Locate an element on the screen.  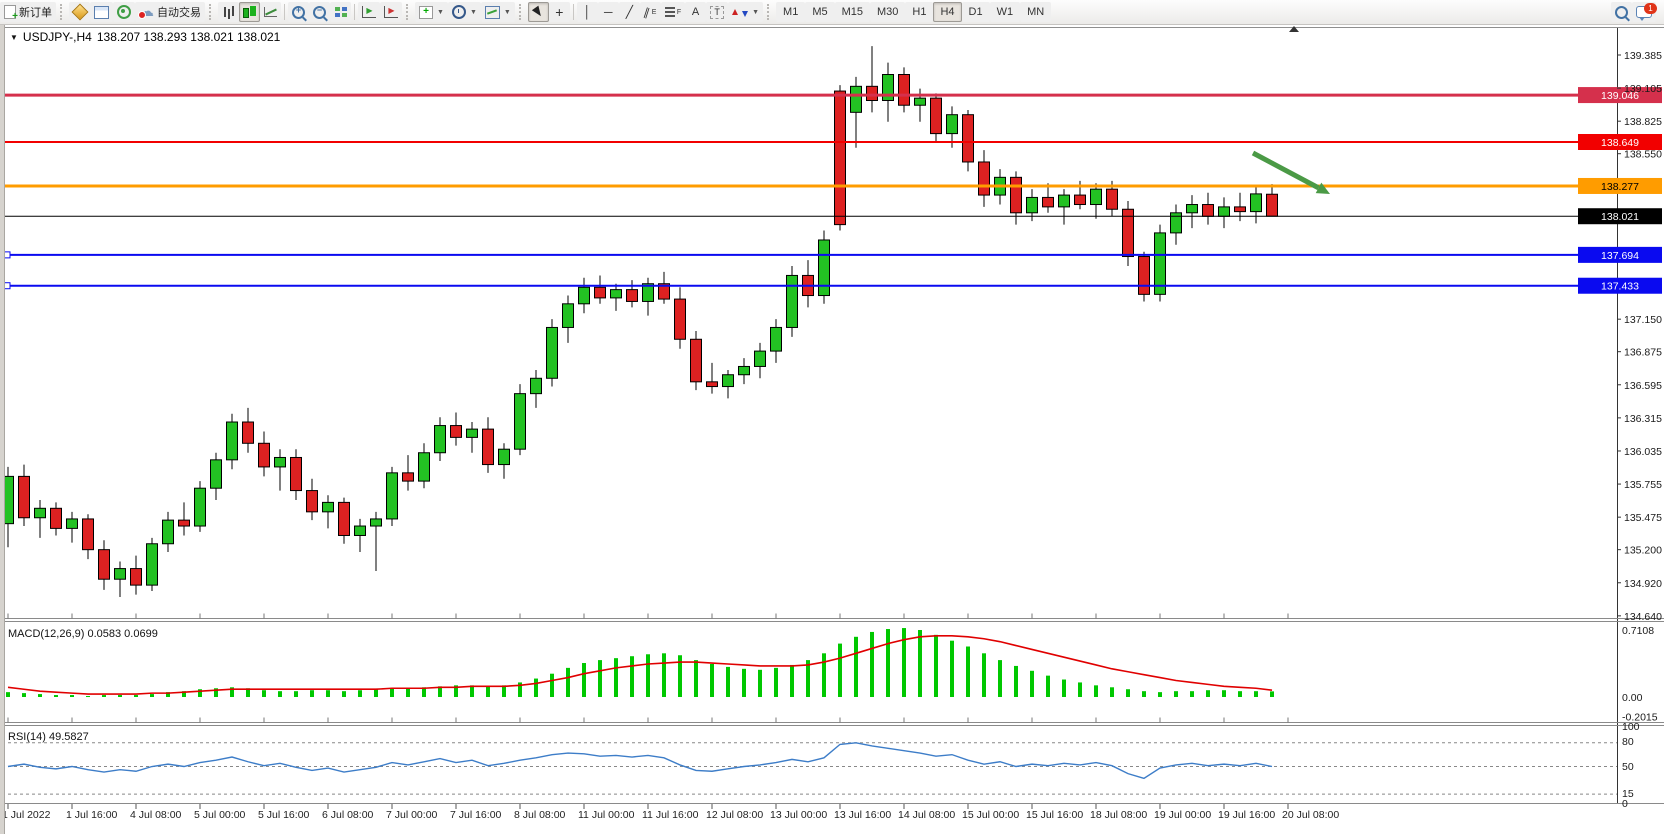
zoom-out-icon: − is located at coordinates (319, 12).